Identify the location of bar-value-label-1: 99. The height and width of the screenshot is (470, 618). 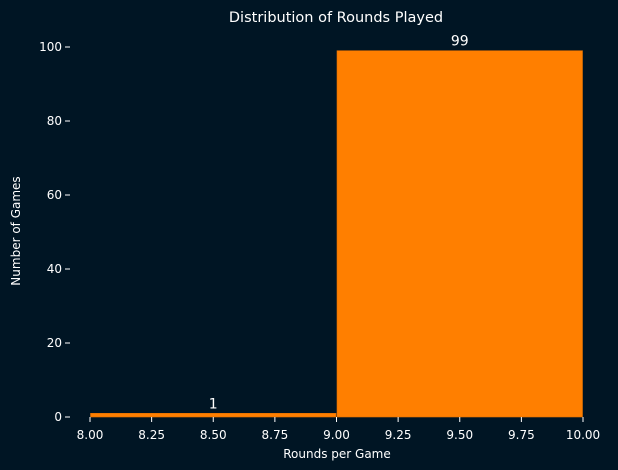
(460, 42).